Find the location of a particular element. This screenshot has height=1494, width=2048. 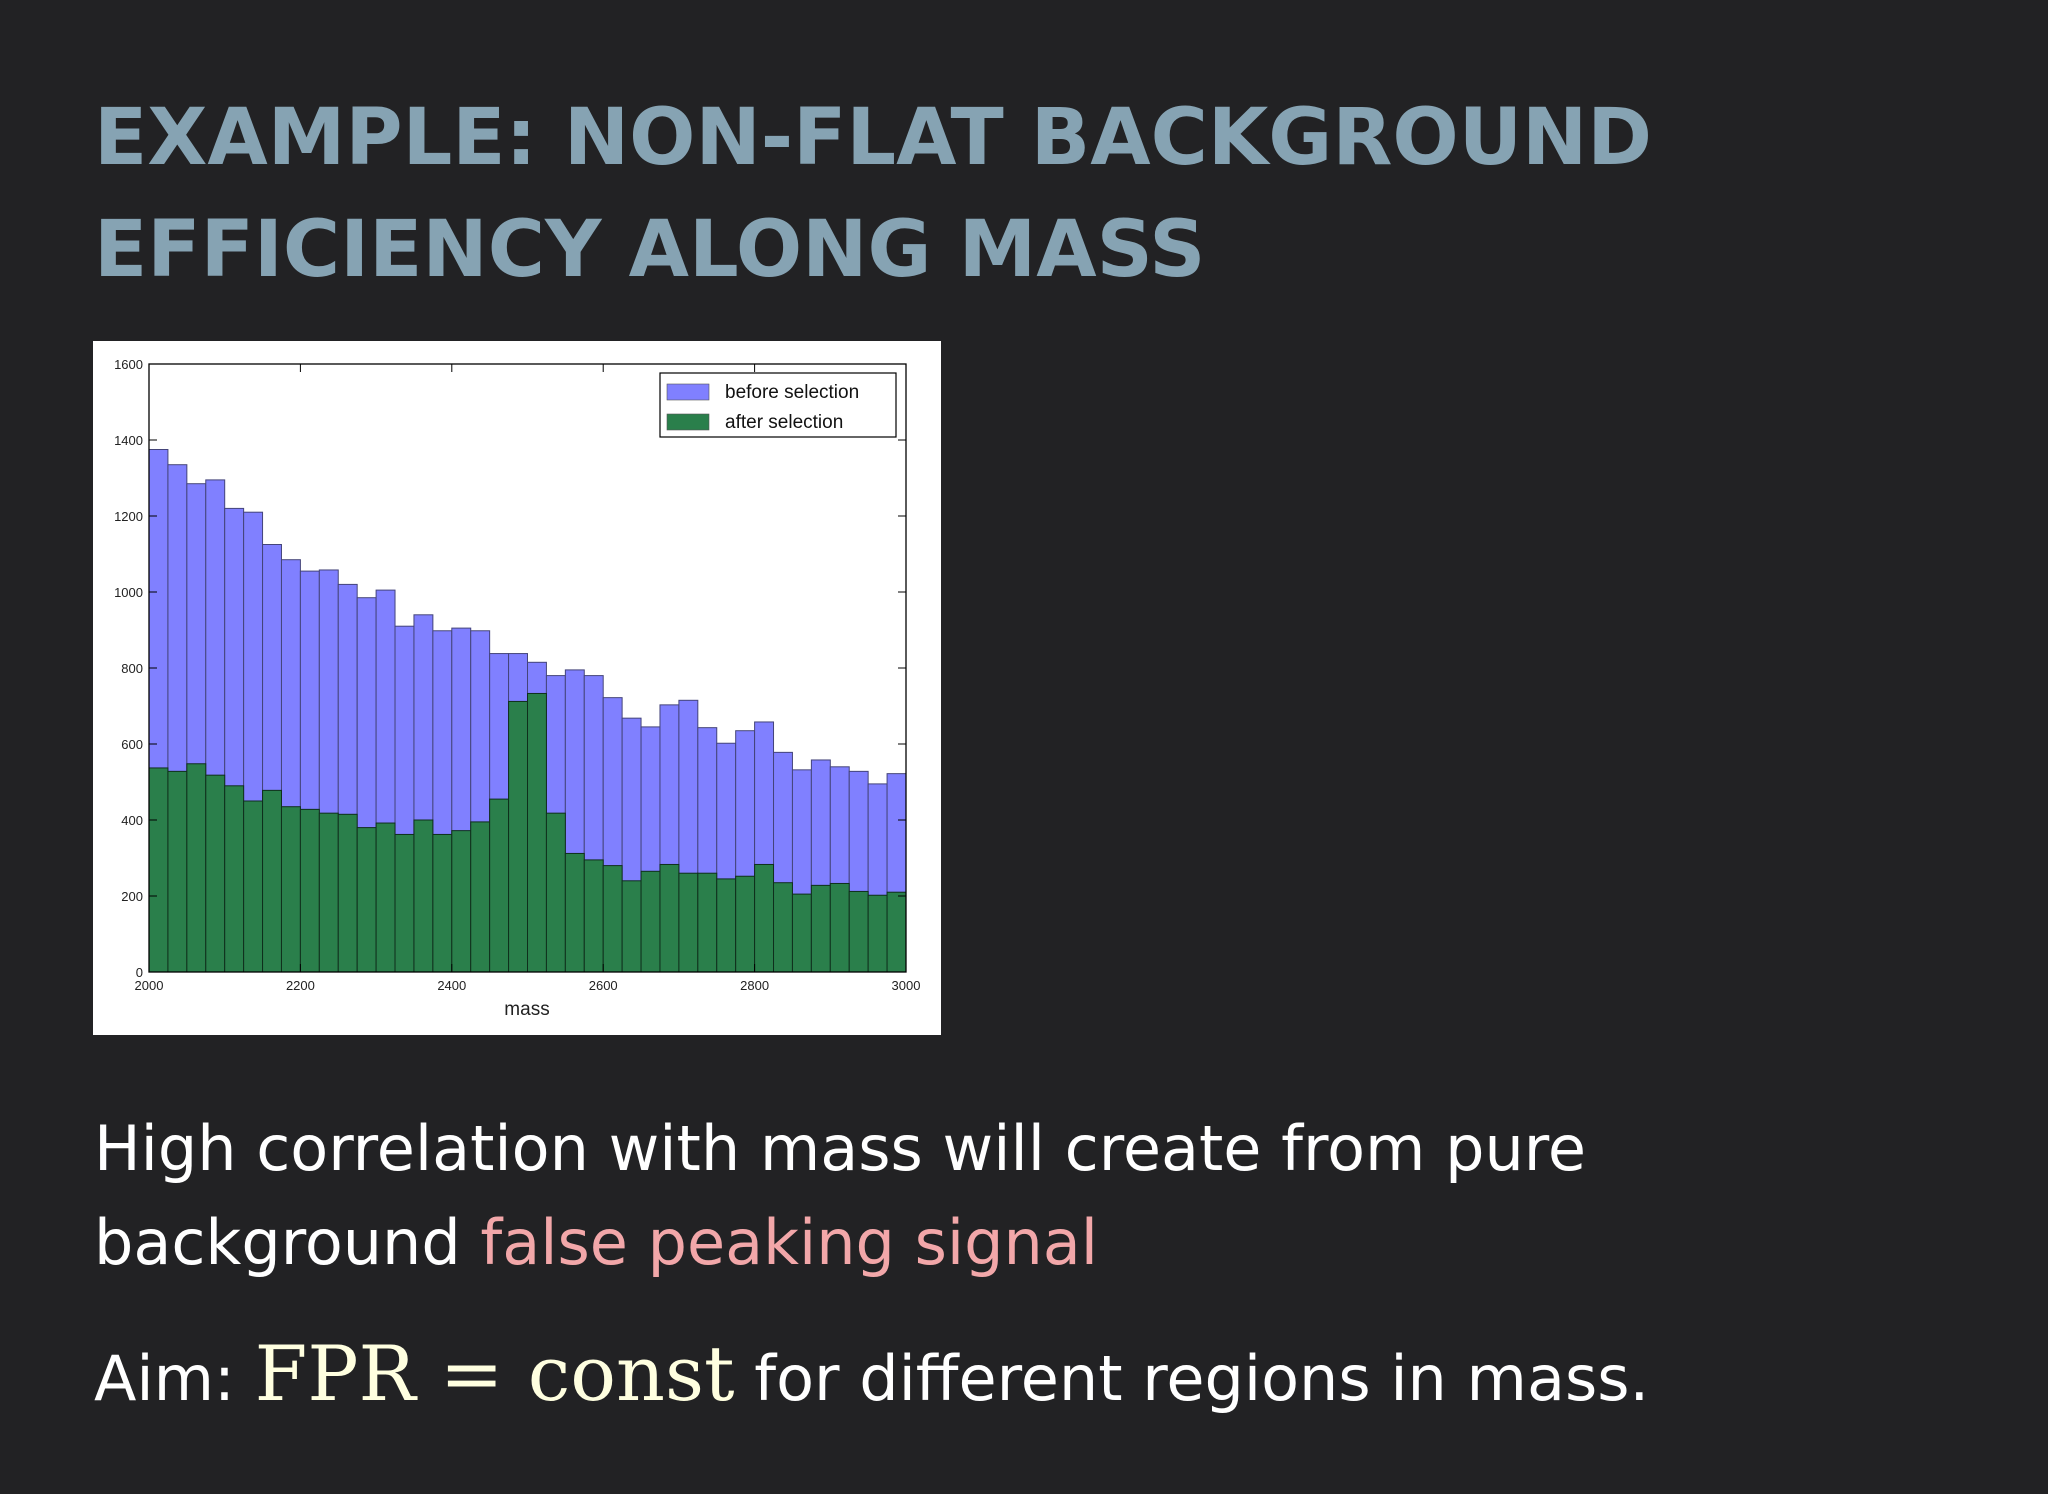

highlight-false-peaking: false peaking signal is located at coordinates (789, 1242).